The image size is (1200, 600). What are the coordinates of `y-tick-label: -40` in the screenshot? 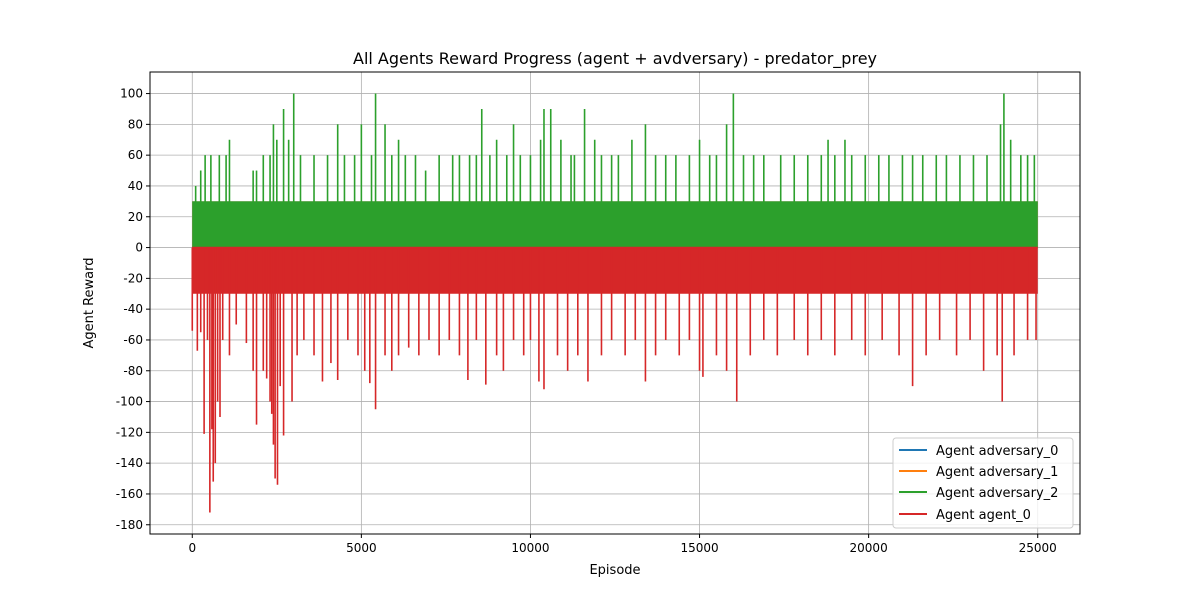 It's located at (133, 309).